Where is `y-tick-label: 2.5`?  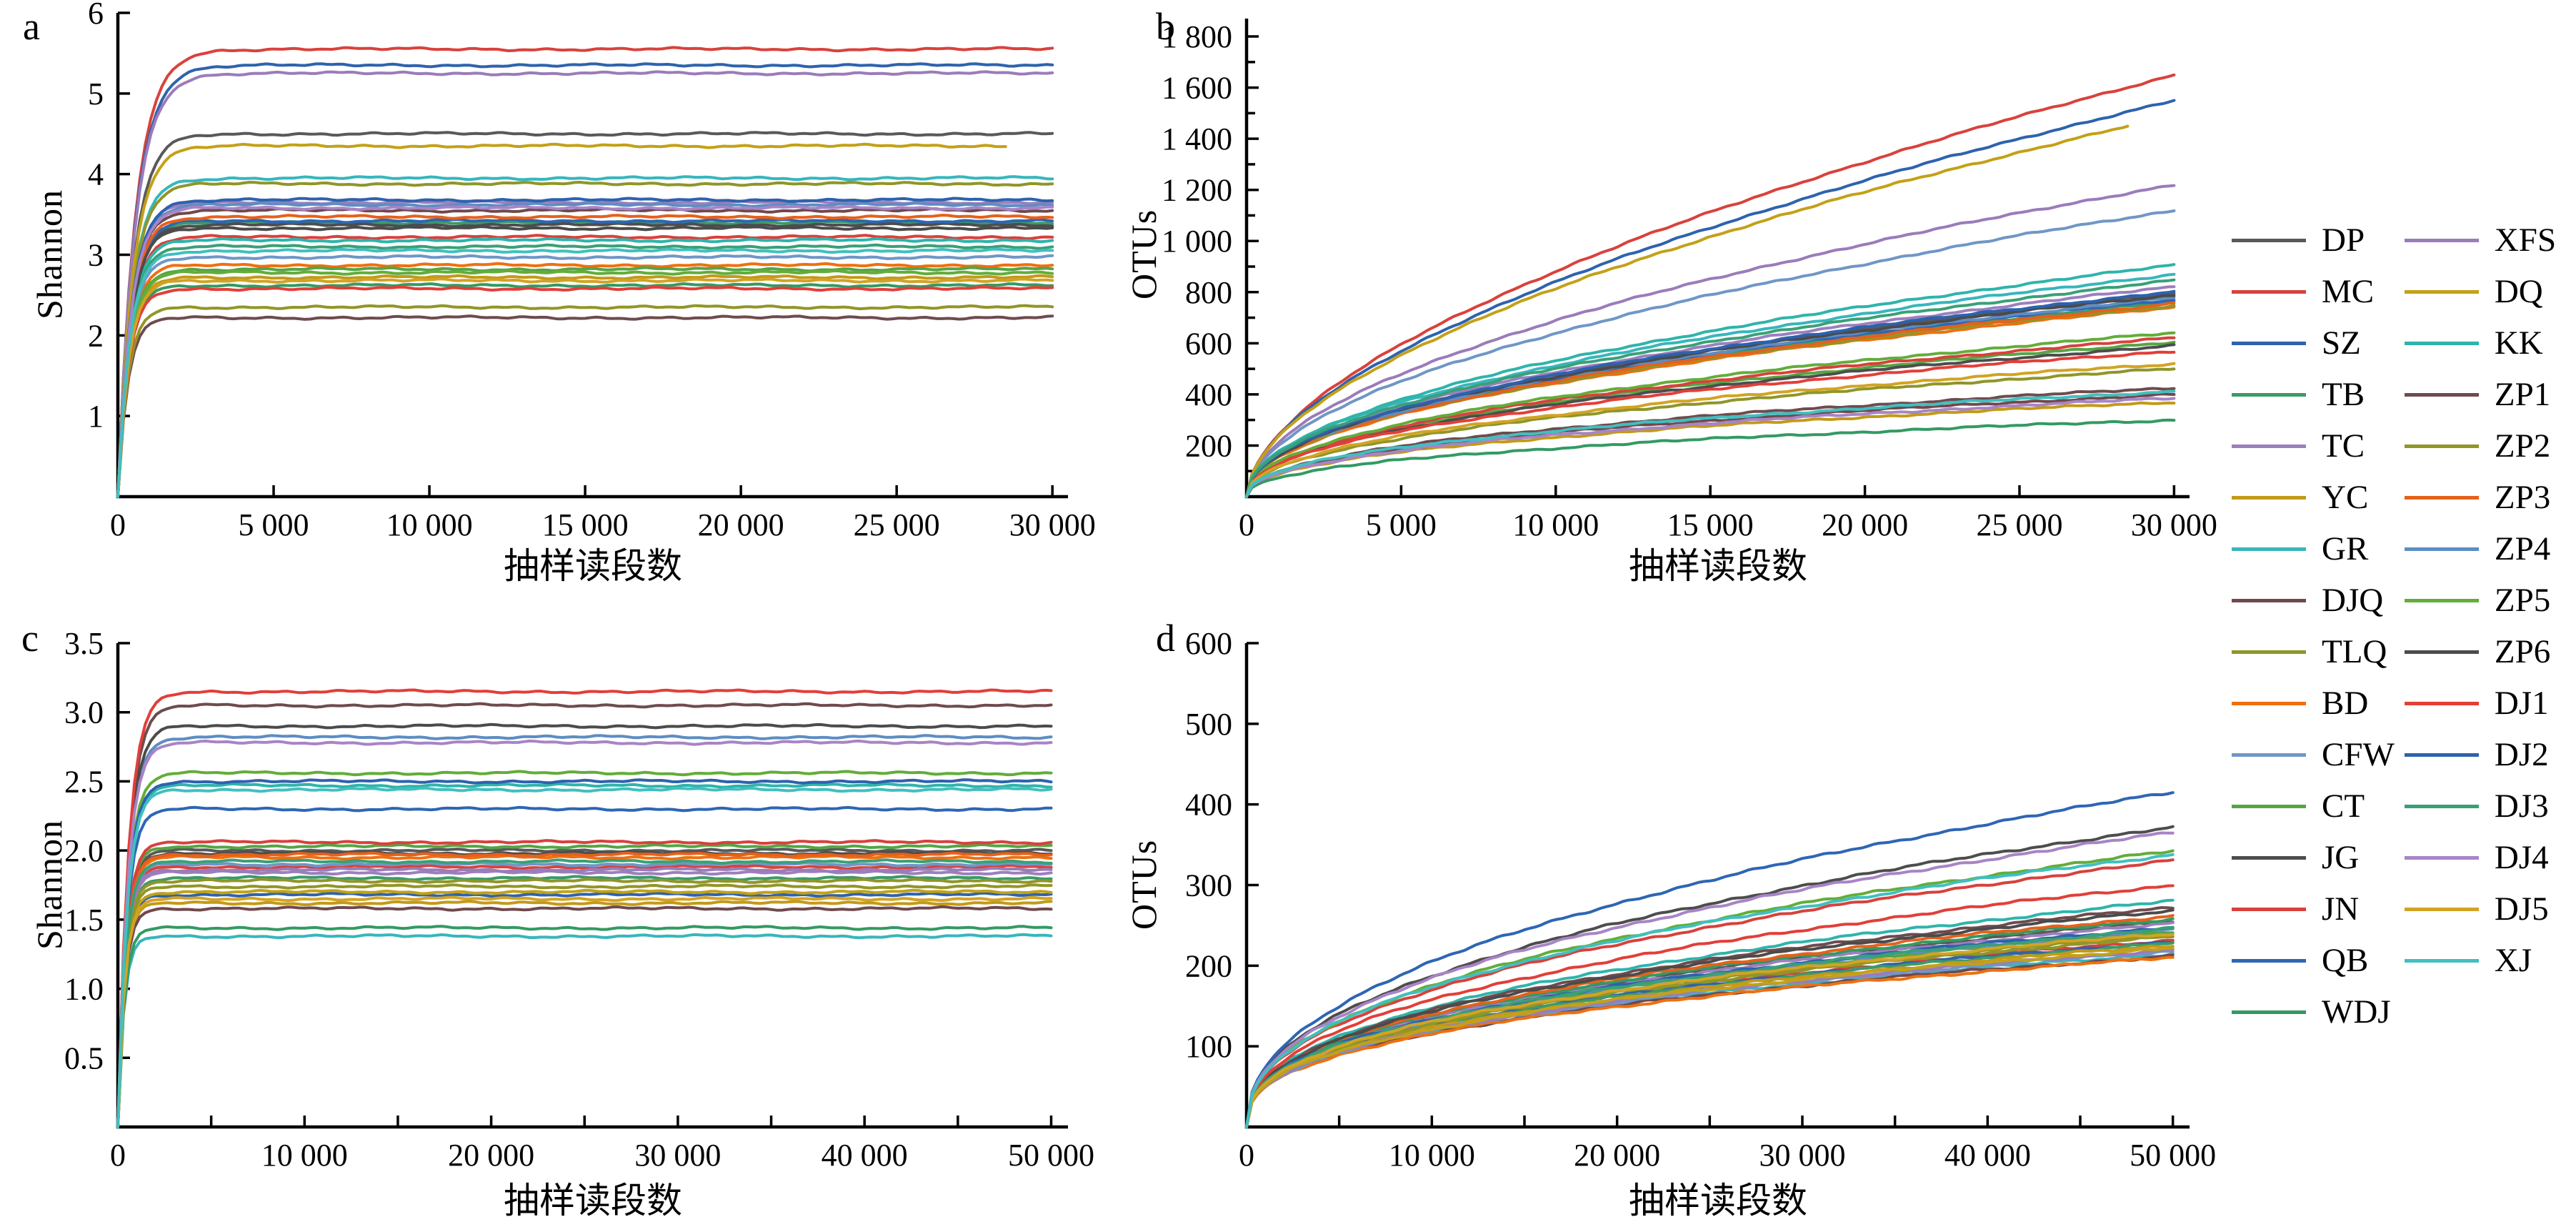
y-tick-label: 2.5 is located at coordinates (84, 781).